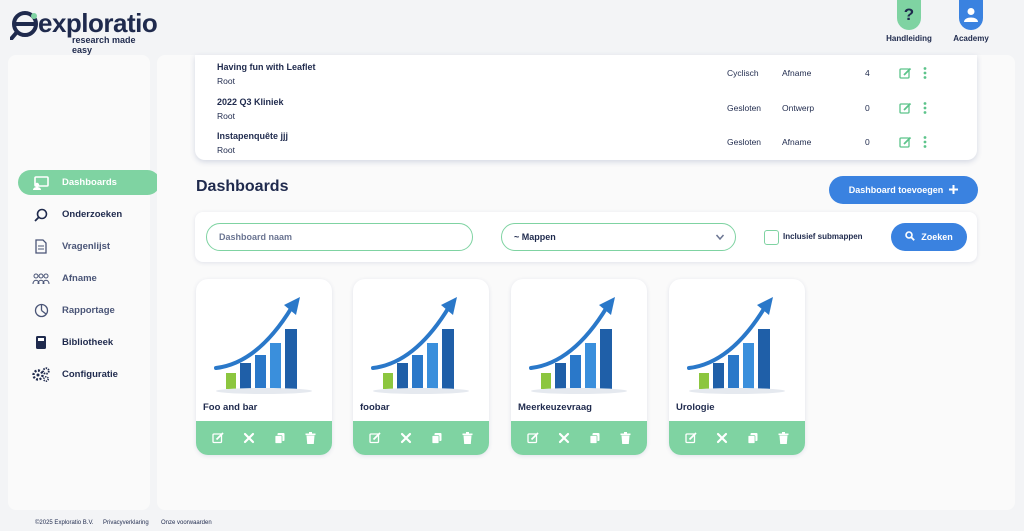  What do you see at coordinates (79, 278) in the screenshot?
I see `sidebar-item-label: Afname` at bounding box center [79, 278].